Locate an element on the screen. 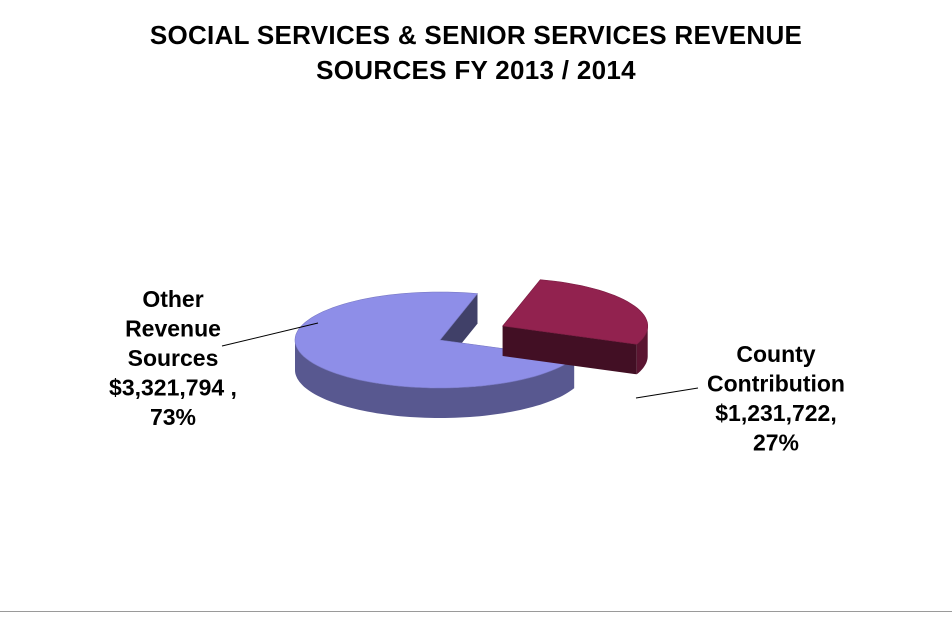 The height and width of the screenshot is (617, 952). bottom-divider is located at coordinates (476, 611).